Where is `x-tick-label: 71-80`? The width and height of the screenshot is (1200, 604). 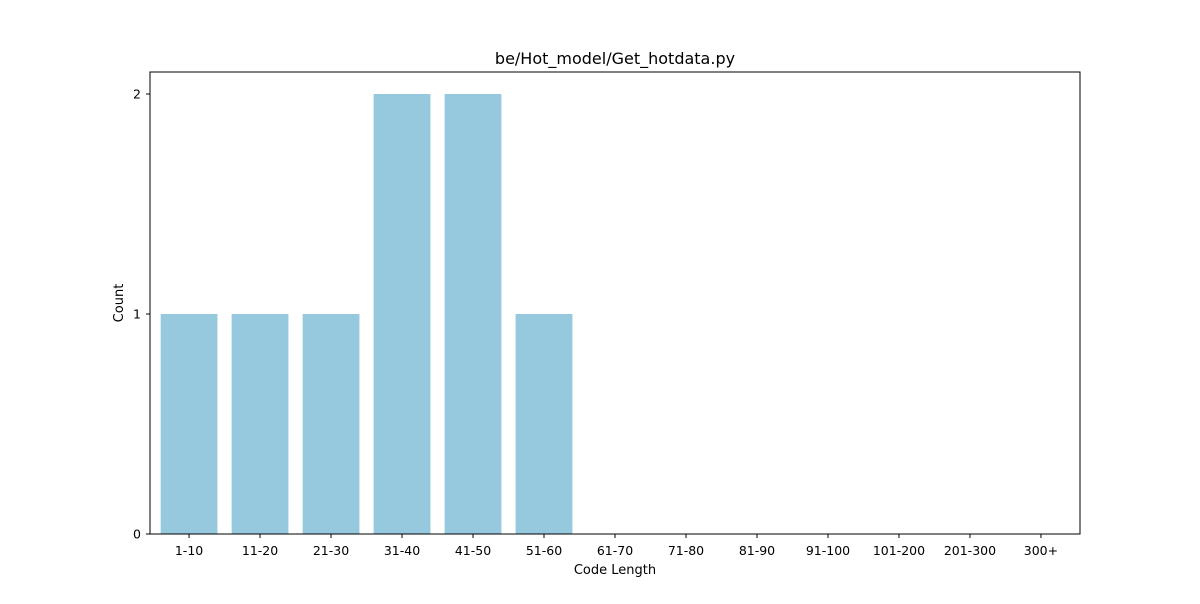
x-tick-label: 71-80 is located at coordinates (686, 550).